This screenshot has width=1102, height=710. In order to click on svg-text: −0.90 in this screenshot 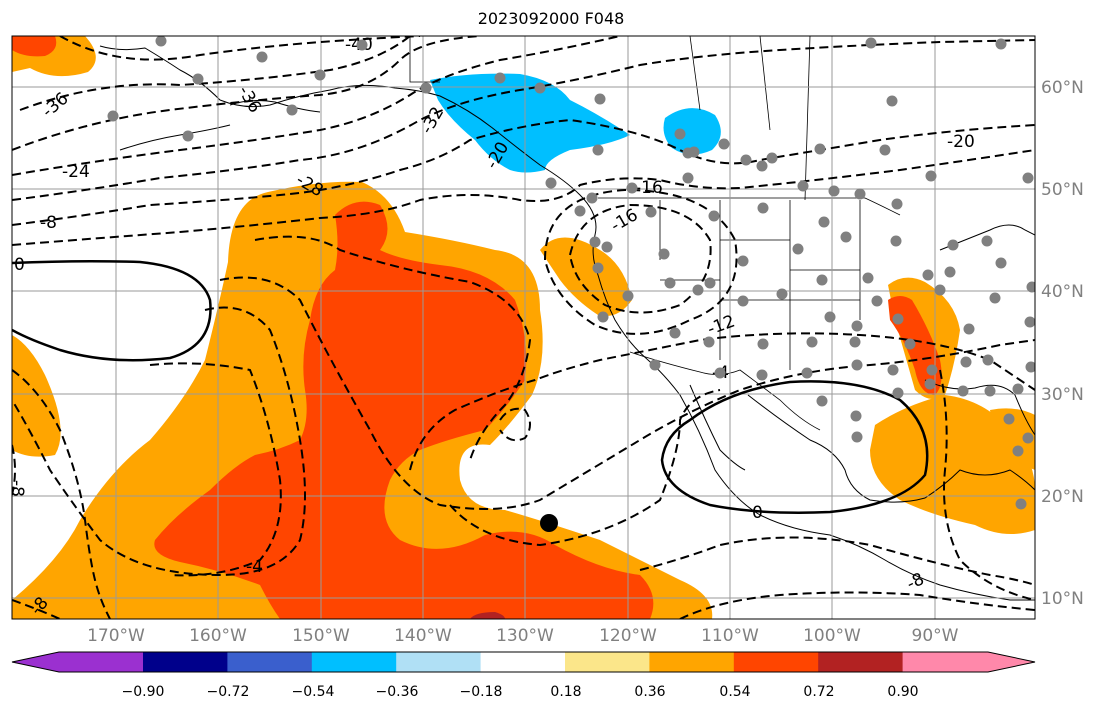, I will do `click(143, 692)`.